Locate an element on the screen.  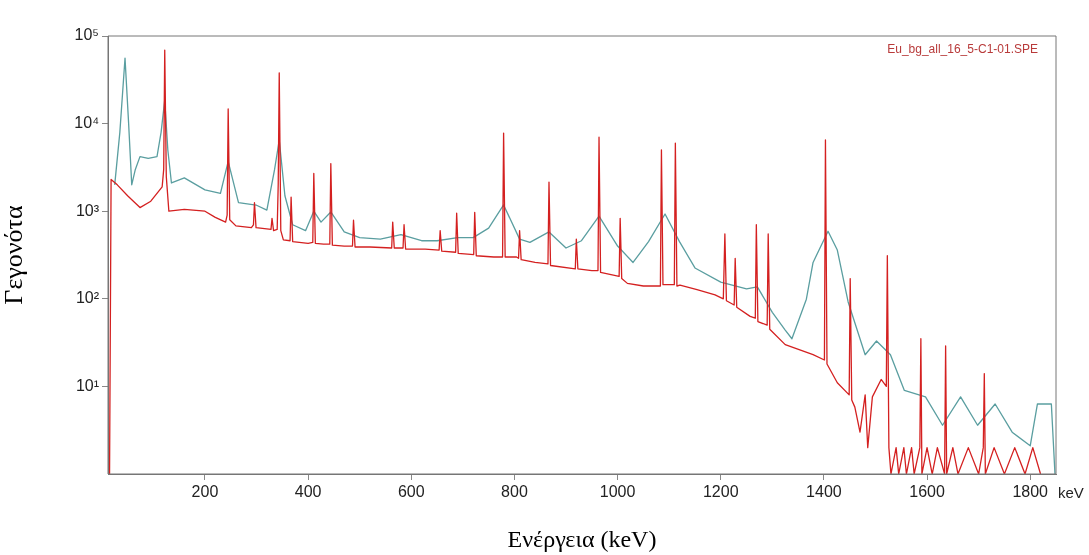
x-tick-label: 1600 is located at coordinates (927, 492).